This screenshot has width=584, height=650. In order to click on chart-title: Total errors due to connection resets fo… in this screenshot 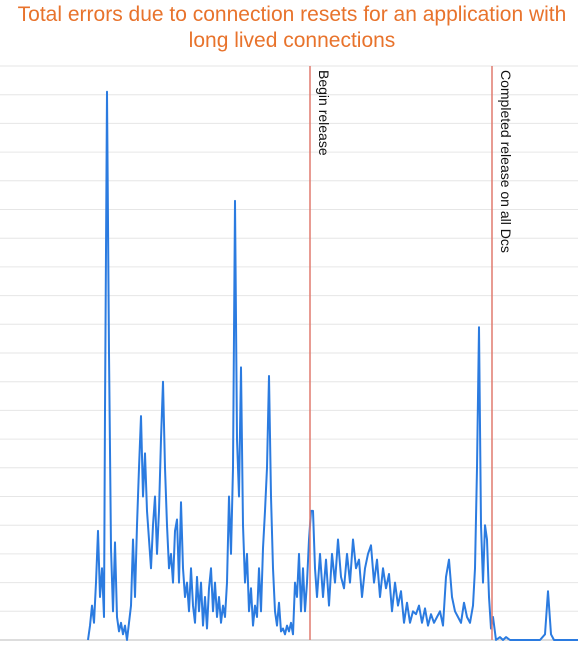, I will do `click(292, 28)`.